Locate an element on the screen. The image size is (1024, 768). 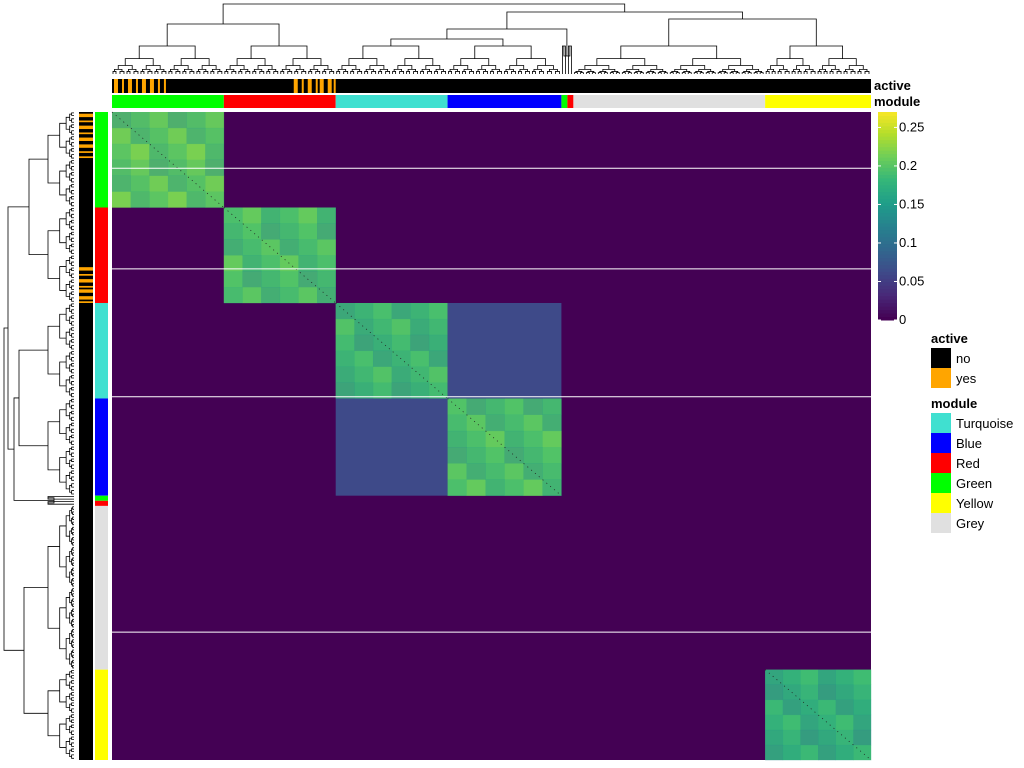
column-annotations is located at coordinates (491, 93).